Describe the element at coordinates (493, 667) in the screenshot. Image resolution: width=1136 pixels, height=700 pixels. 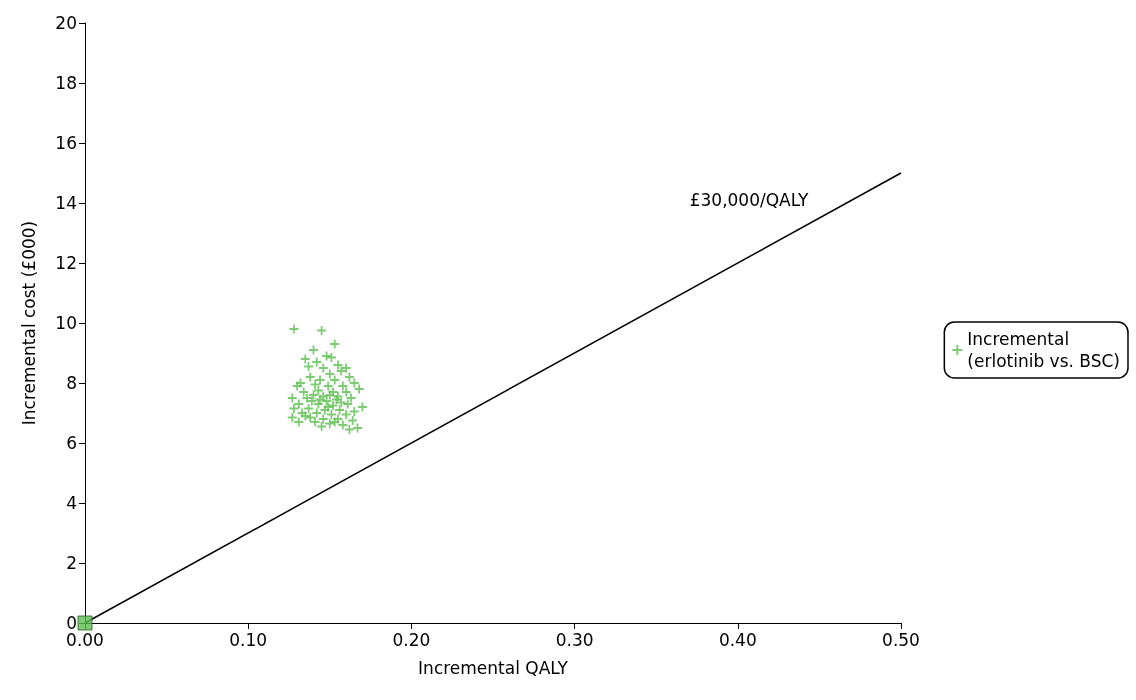
I see `x-axis-title: Incremental QALY` at that location.